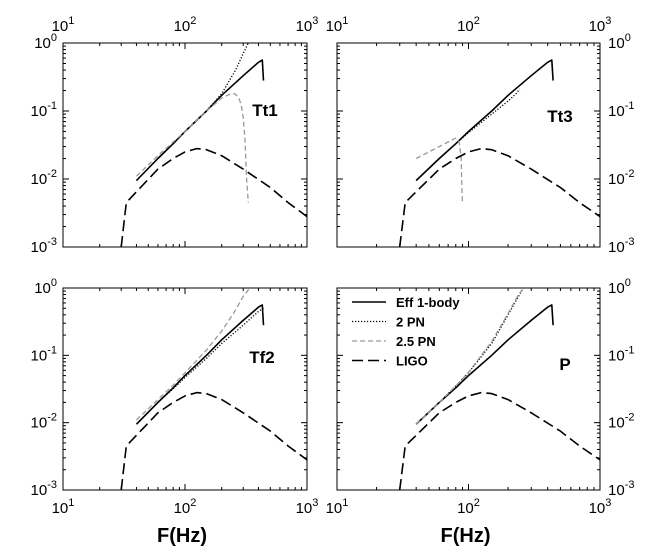  I want to click on panel-label: Tt1, so click(265, 110).